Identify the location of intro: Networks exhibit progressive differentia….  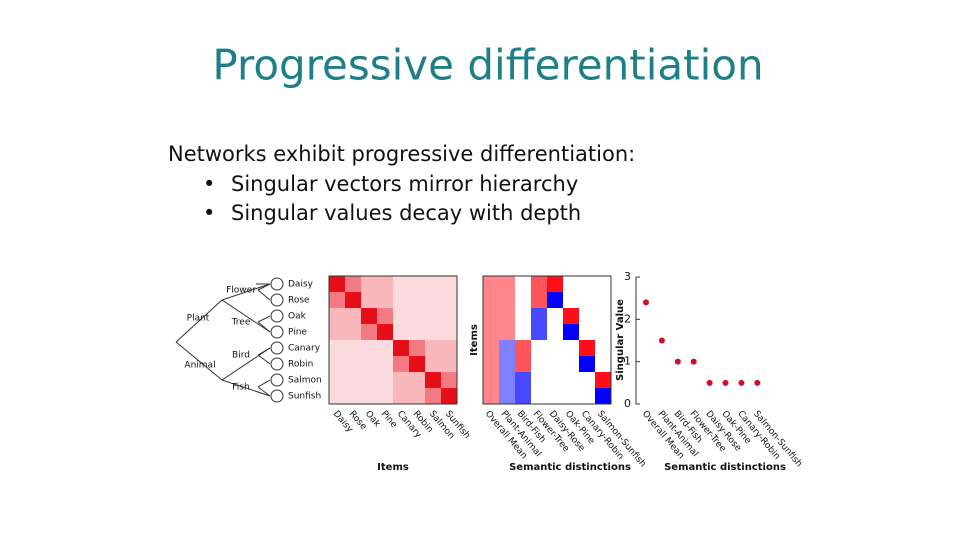
(401, 154).